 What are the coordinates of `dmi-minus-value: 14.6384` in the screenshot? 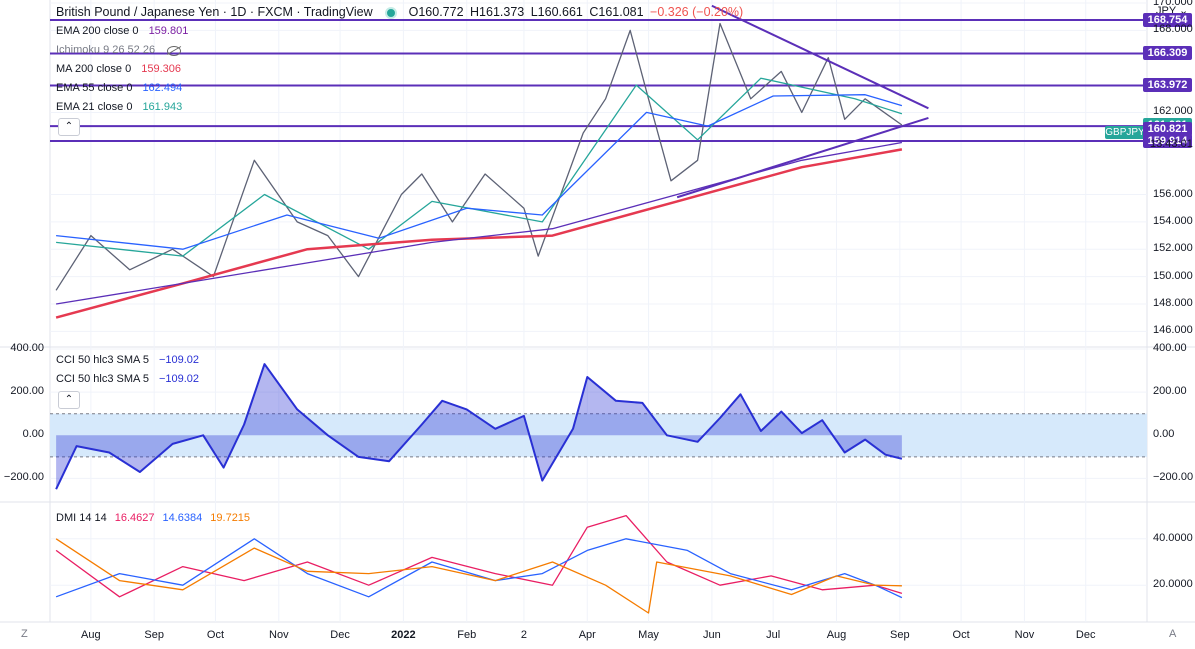 It's located at (182, 518).